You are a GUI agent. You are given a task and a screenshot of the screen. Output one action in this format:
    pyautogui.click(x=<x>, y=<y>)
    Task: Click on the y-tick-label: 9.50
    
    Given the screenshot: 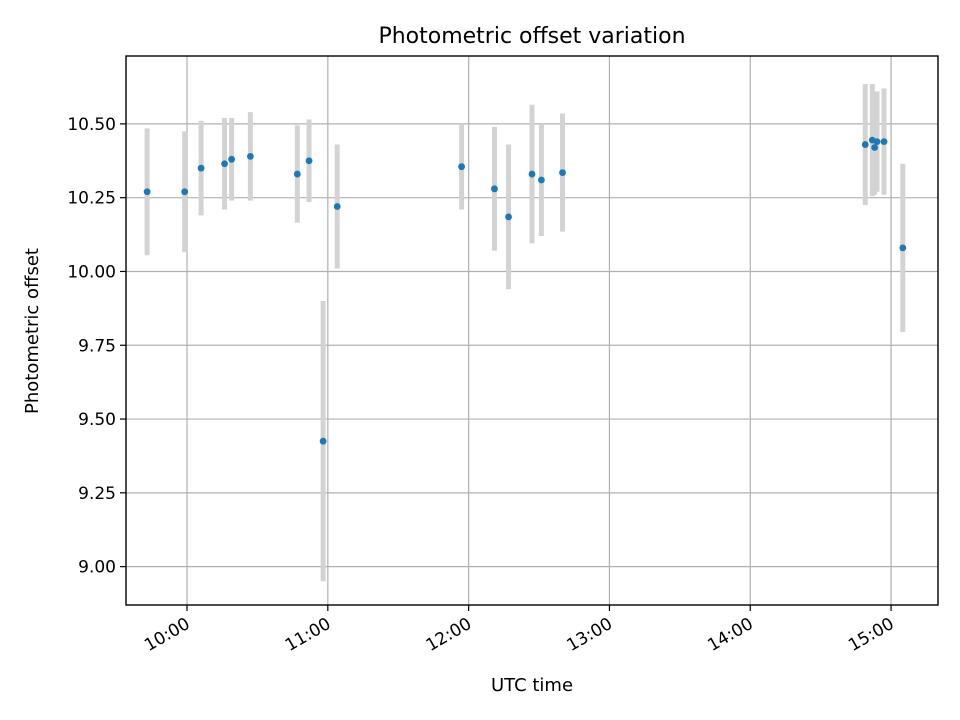 What is the action you would take?
    pyautogui.click(x=97, y=420)
    